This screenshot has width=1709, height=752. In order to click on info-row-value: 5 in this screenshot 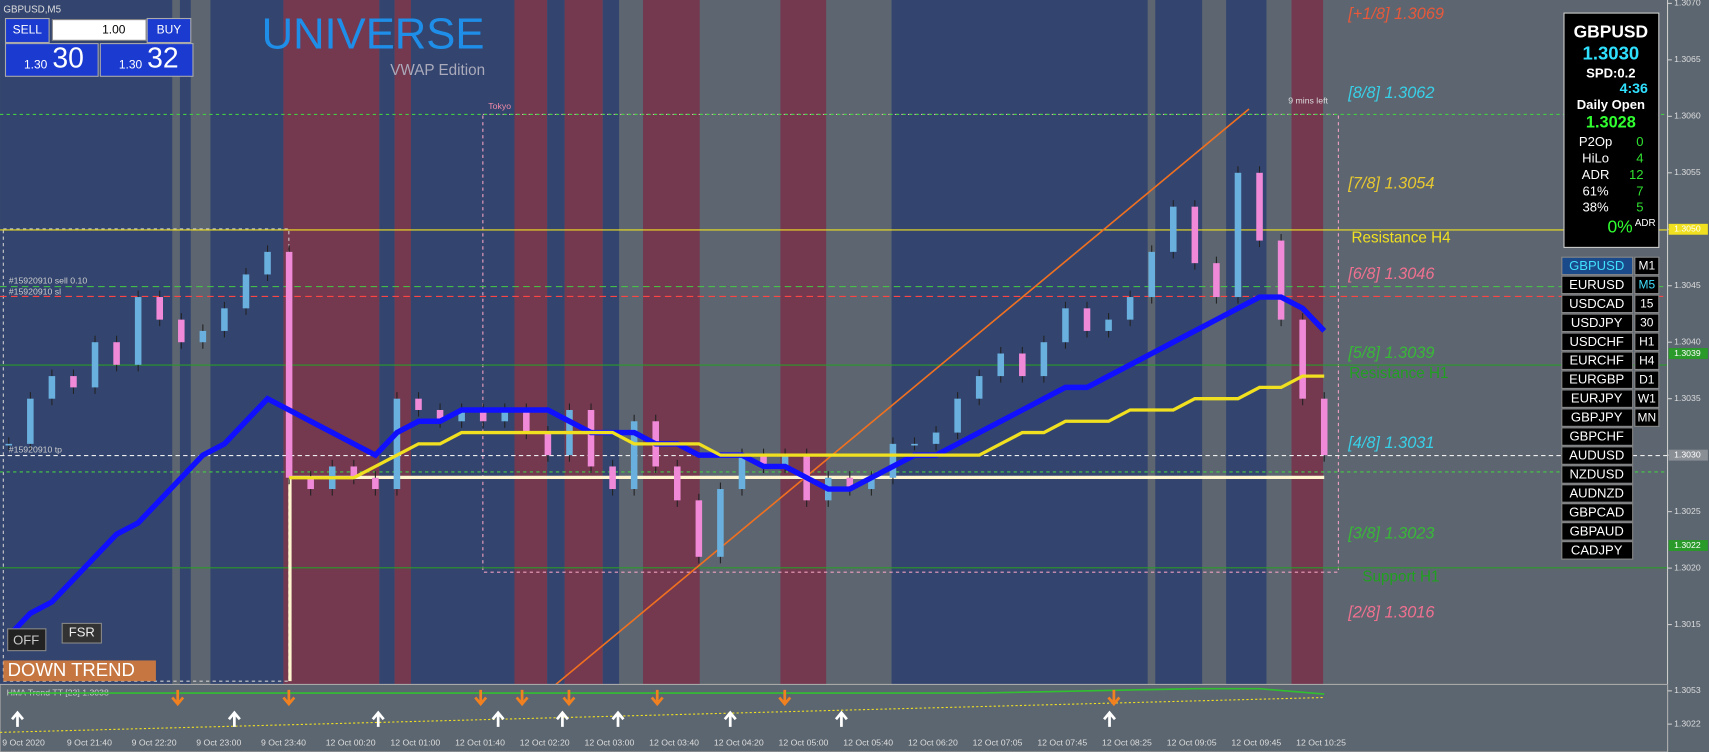, I will do `click(1639, 207)`.